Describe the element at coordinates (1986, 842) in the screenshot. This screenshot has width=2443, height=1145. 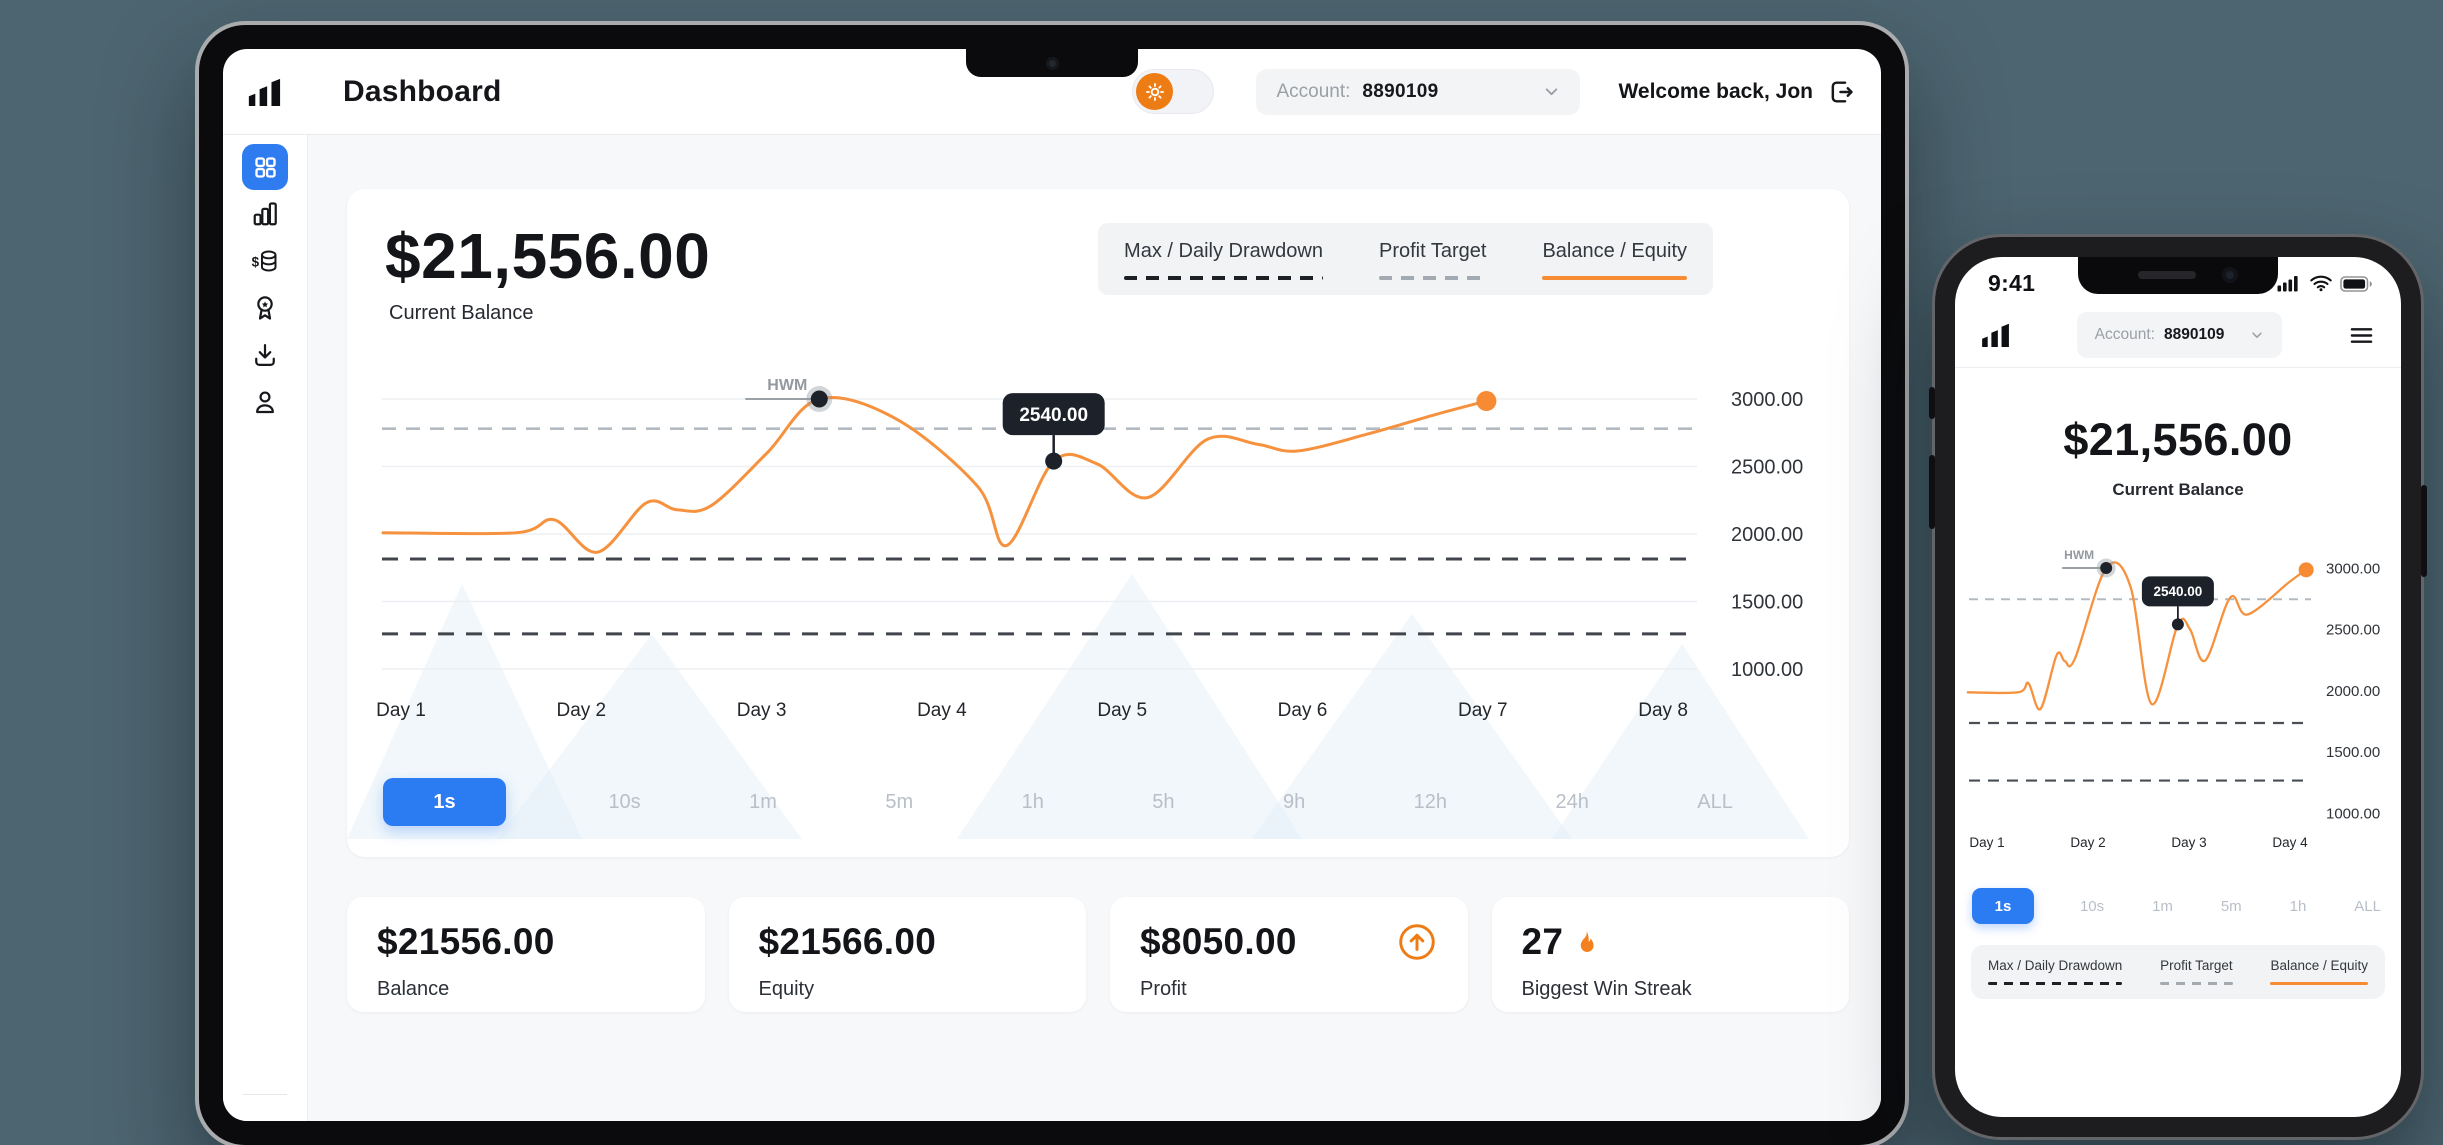
I see `x-axis-tick: Day 1` at that location.